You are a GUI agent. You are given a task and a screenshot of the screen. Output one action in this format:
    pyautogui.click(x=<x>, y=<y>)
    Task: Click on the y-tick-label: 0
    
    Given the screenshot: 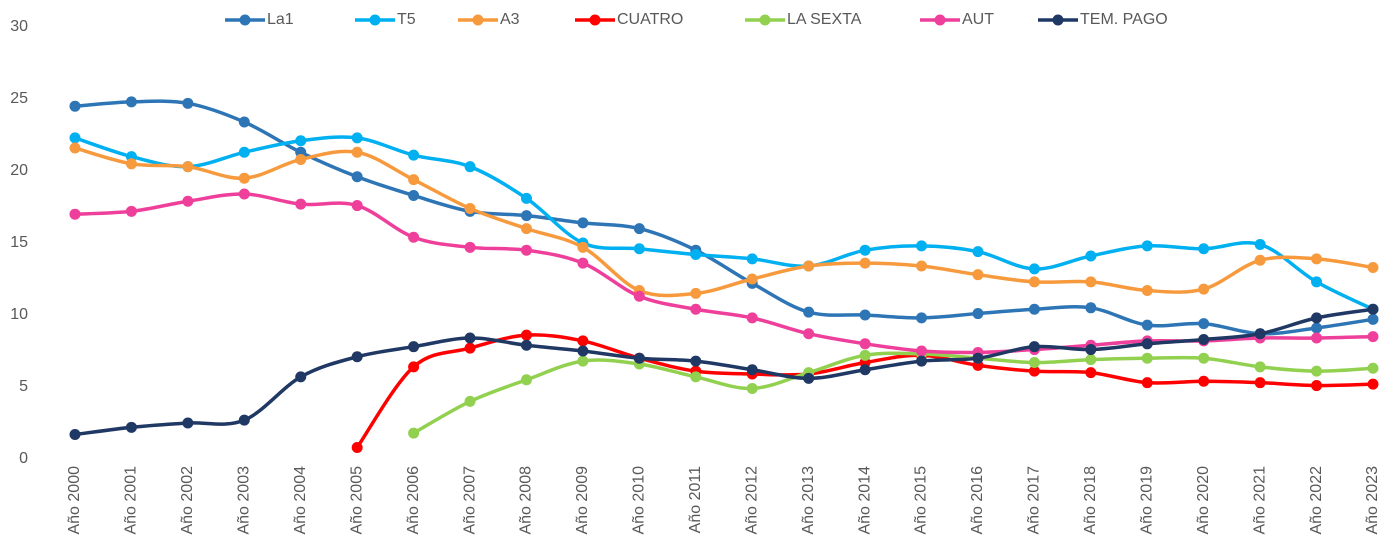 What is the action you would take?
    pyautogui.click(x=23, y=458)
    